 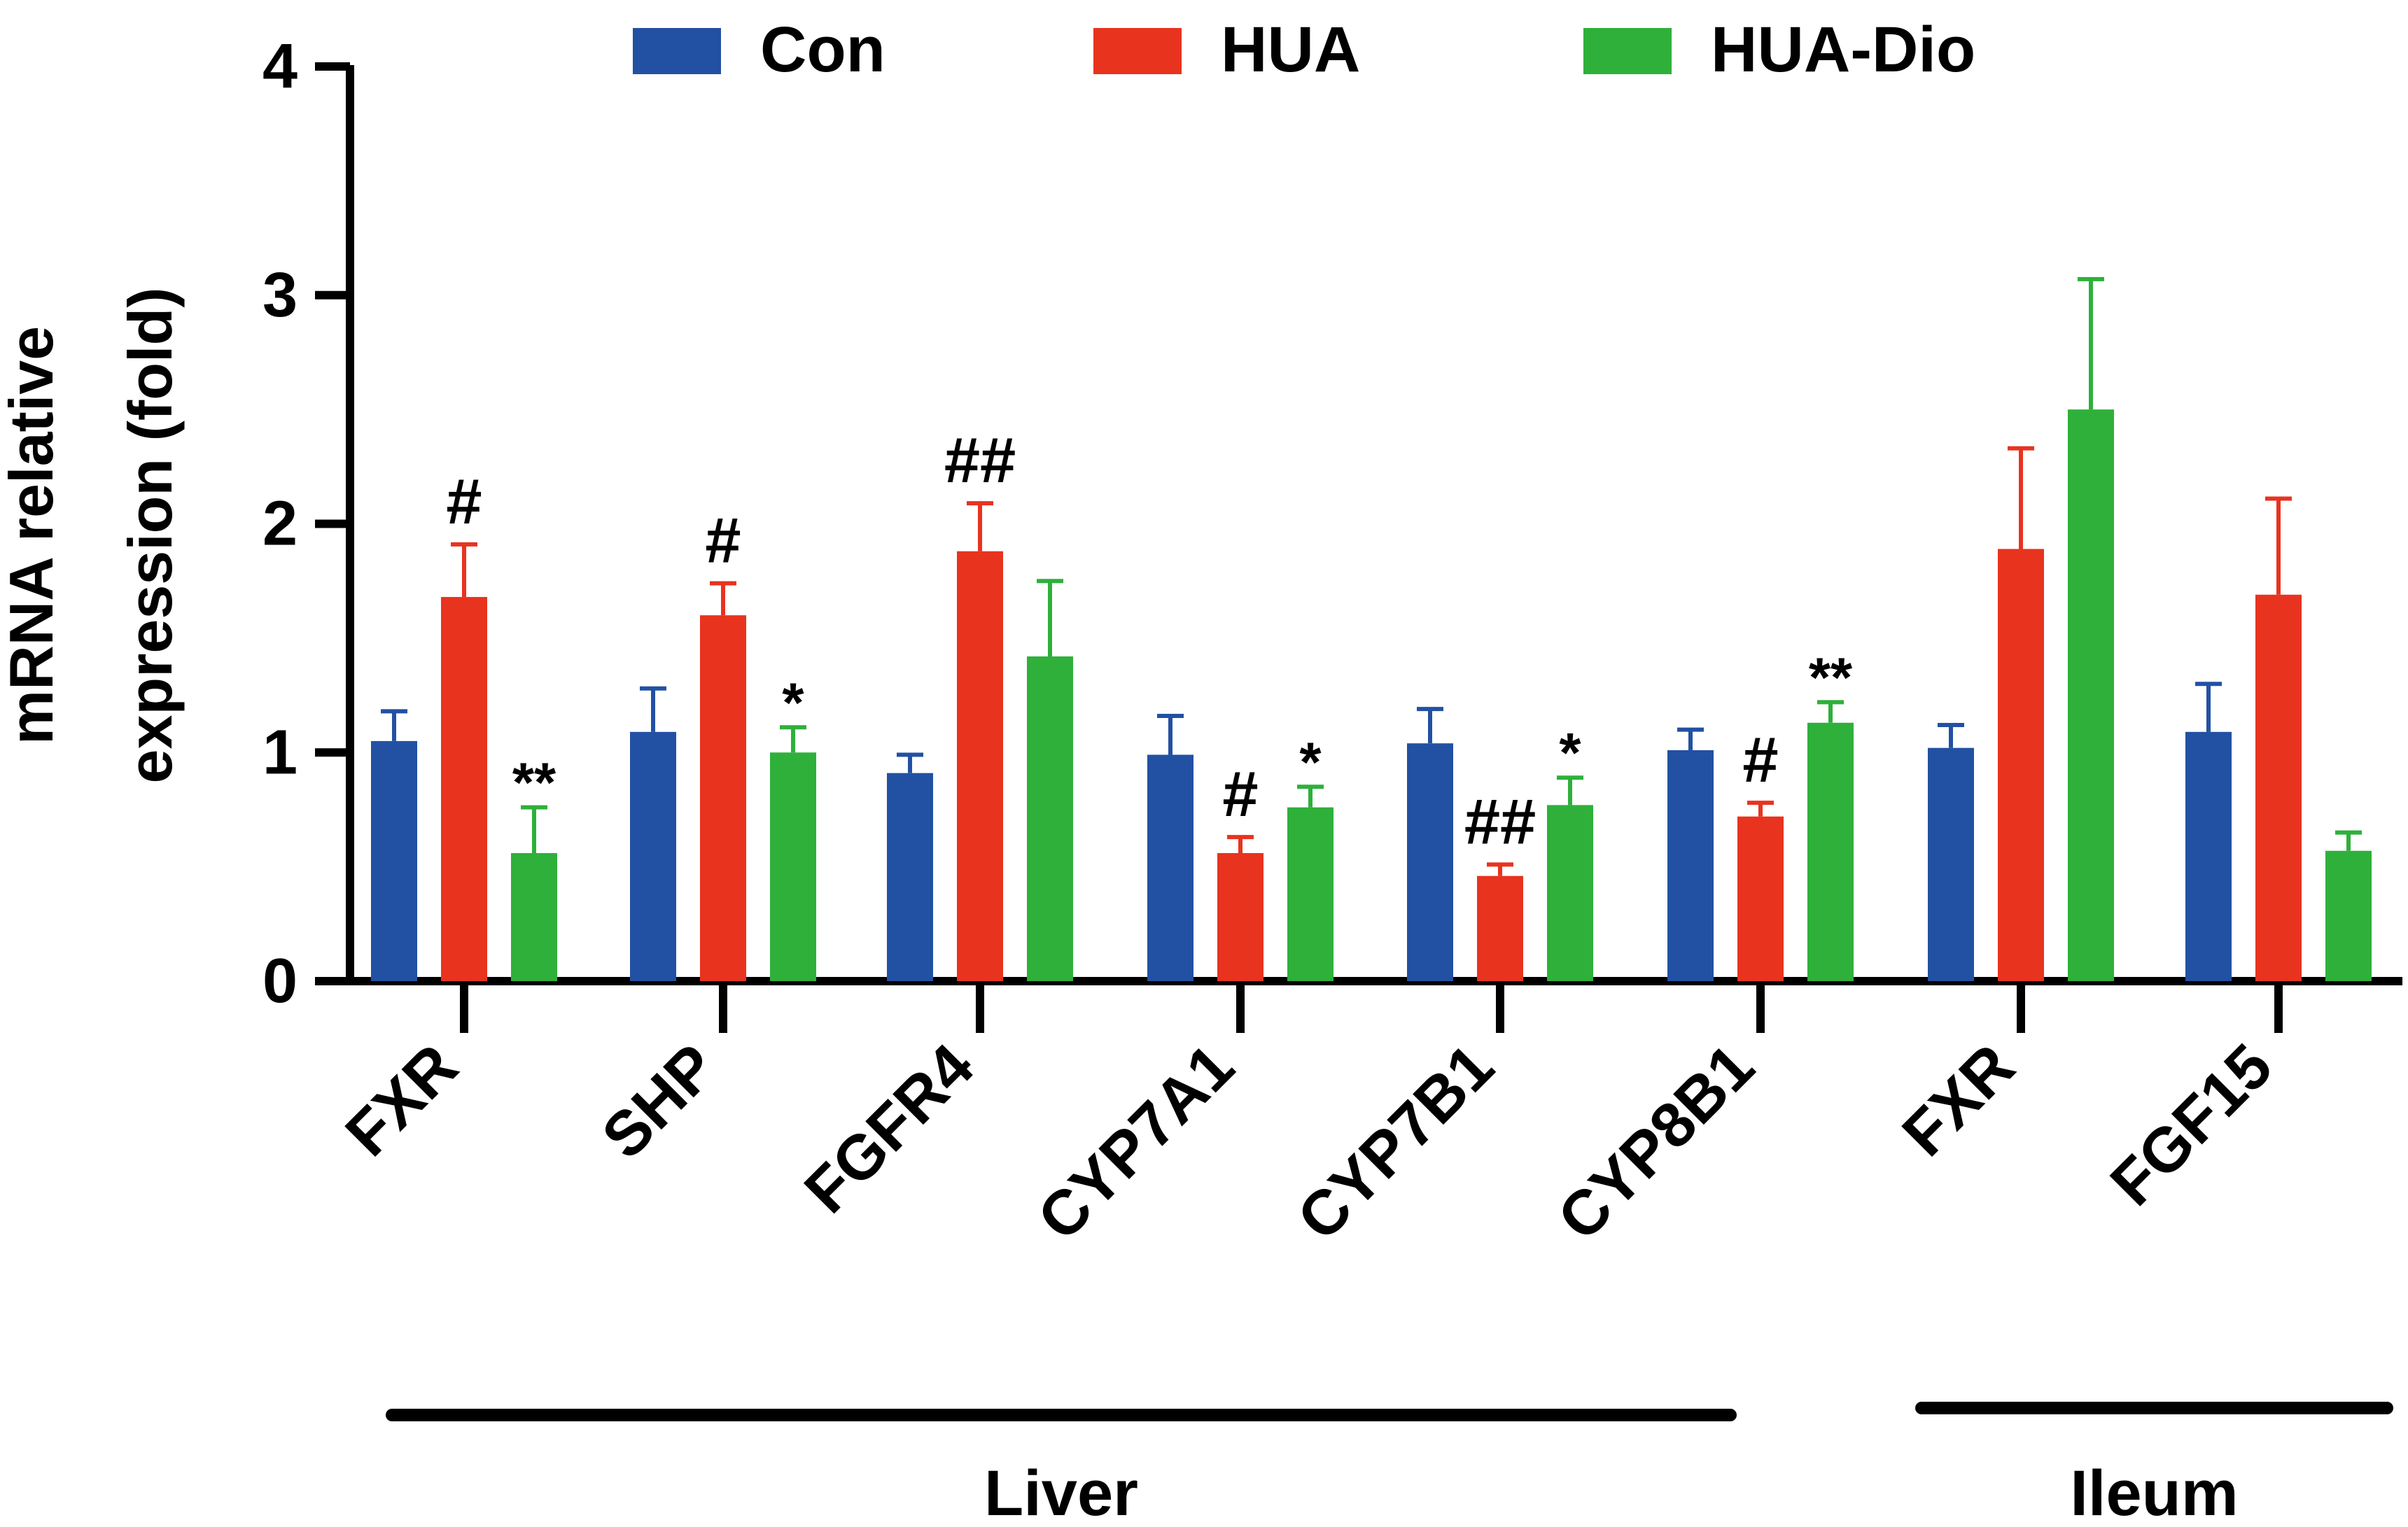 What do you see at coordinates (1240, 794) in the screenshot?
I see `significance-label-hua-4: #` at bounding box center [1240, 794].